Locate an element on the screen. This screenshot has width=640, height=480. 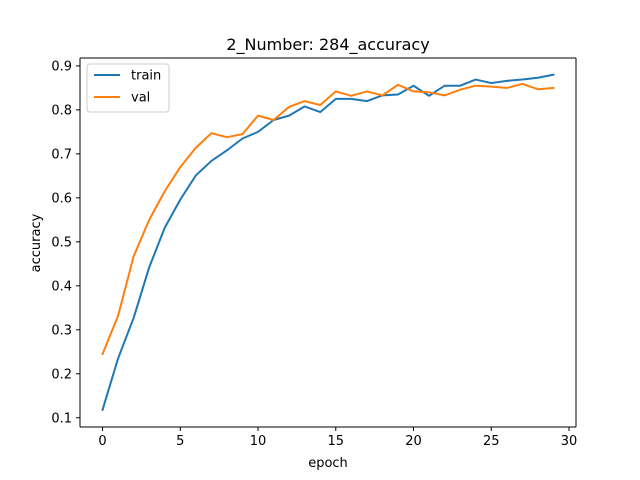
y-tick-label: 0.1 is located at coordinates (61, 418).